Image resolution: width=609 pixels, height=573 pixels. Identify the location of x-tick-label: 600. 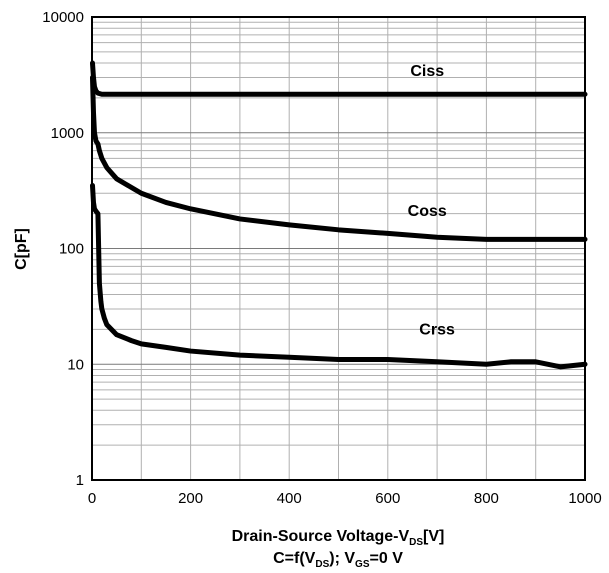
(387, 498).